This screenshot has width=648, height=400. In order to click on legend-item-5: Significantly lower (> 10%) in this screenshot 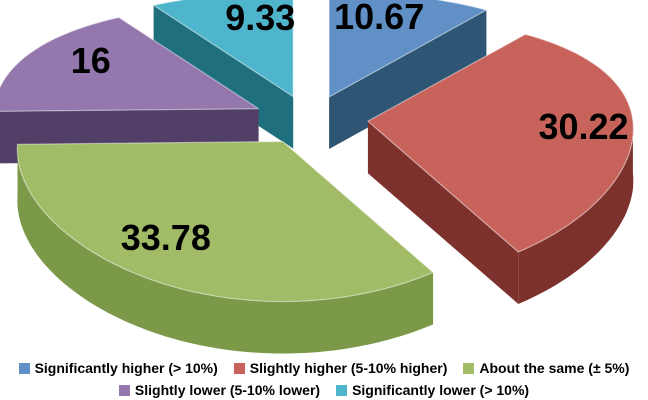, I will do `click(432, 390)`.